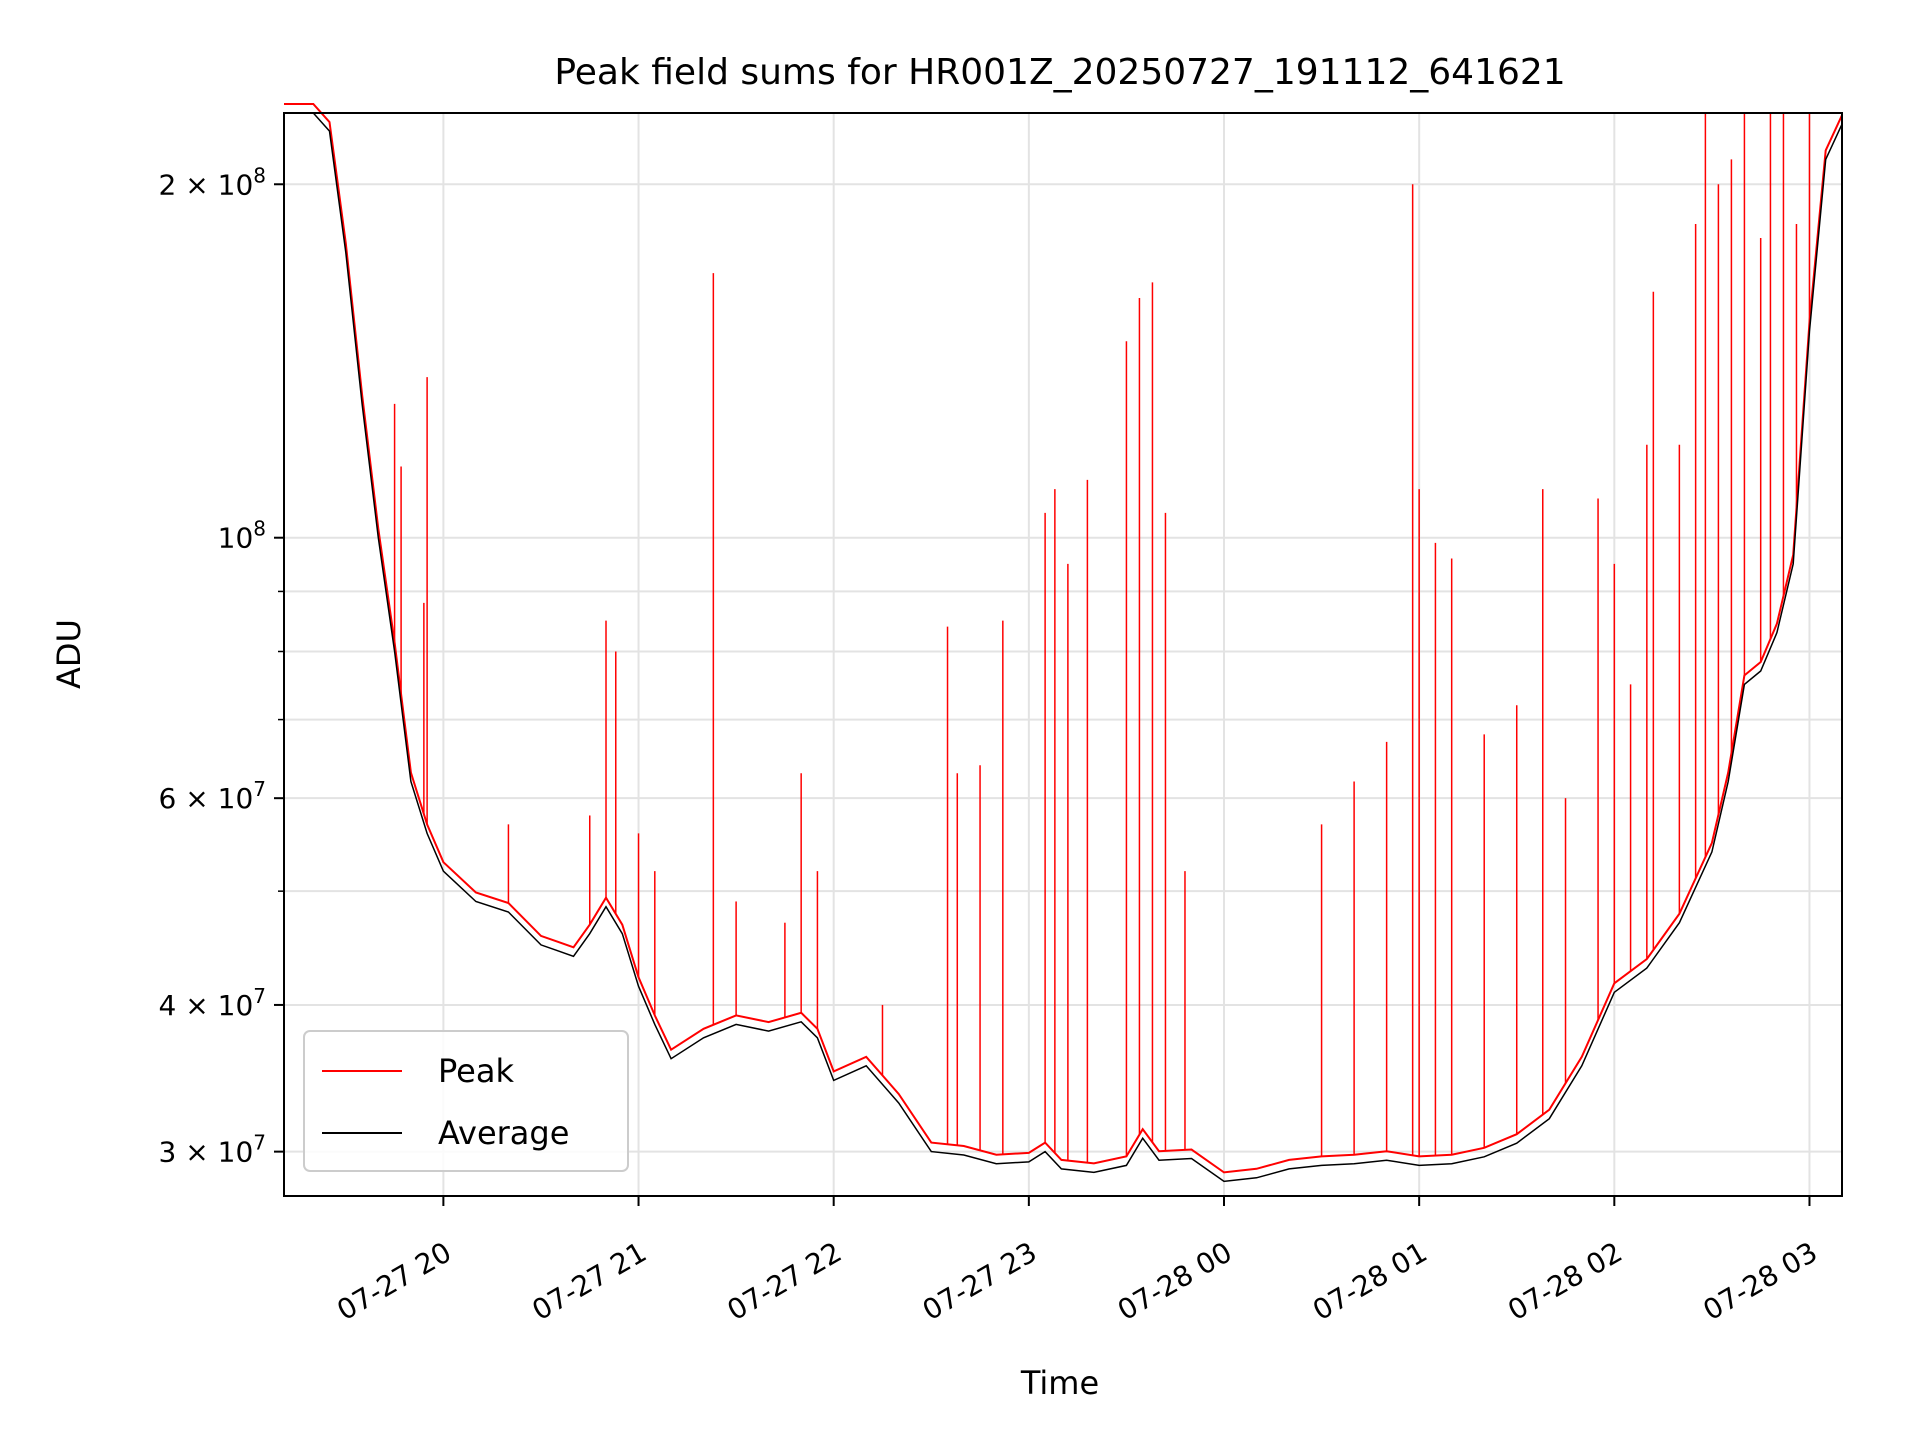 The image size is (1920, 1440). I want to click on y-axis-label: ADU, so click(69, 654).